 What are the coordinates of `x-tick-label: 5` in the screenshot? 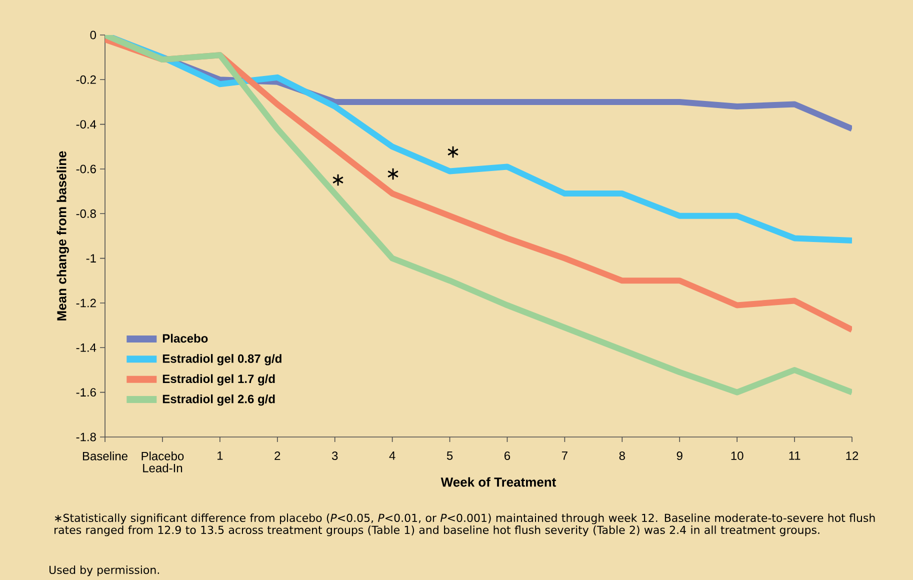 It's located at (449, 456).